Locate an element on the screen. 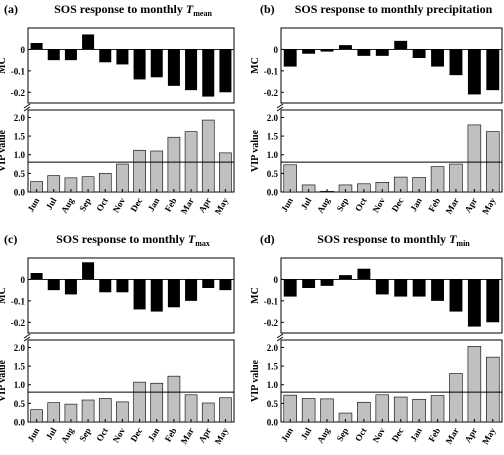 The image size is (504, 455). panel-letter: (a) is located at coordinates (11, 9).